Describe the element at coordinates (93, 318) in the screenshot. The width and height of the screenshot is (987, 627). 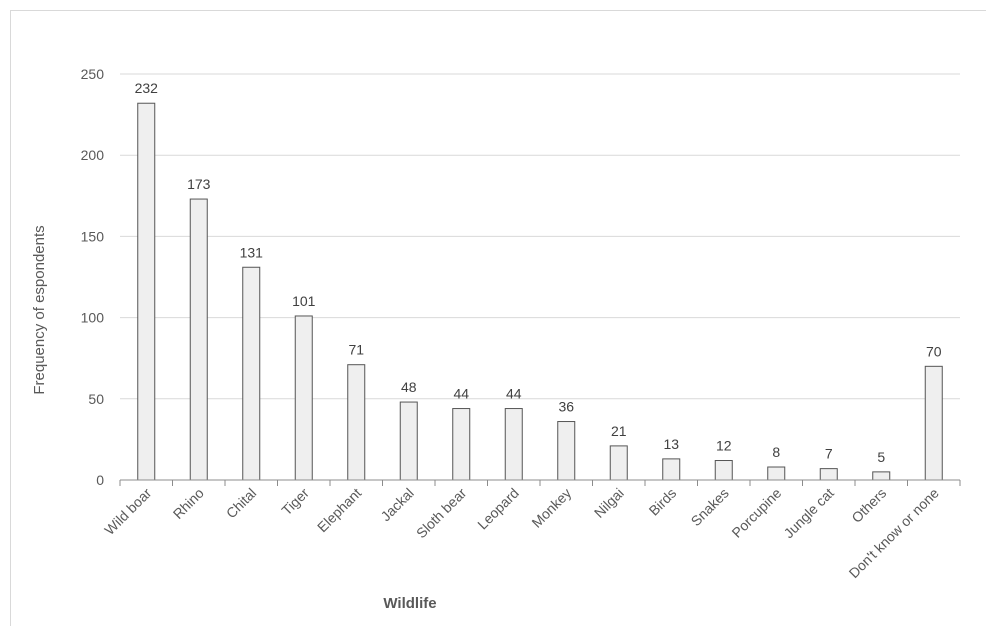
I see `y-tick-label: 100` at that location.